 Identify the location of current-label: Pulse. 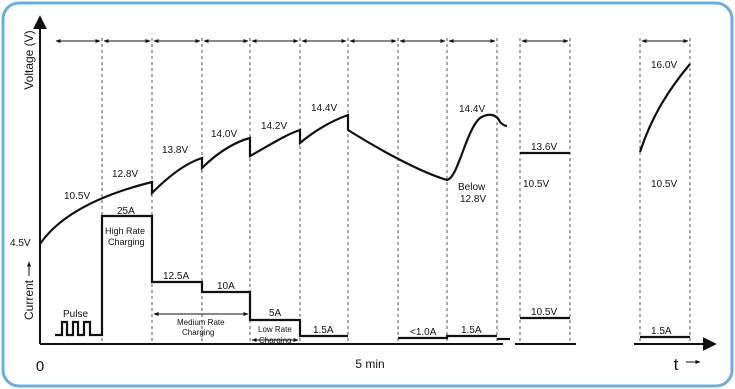
(75, 314).